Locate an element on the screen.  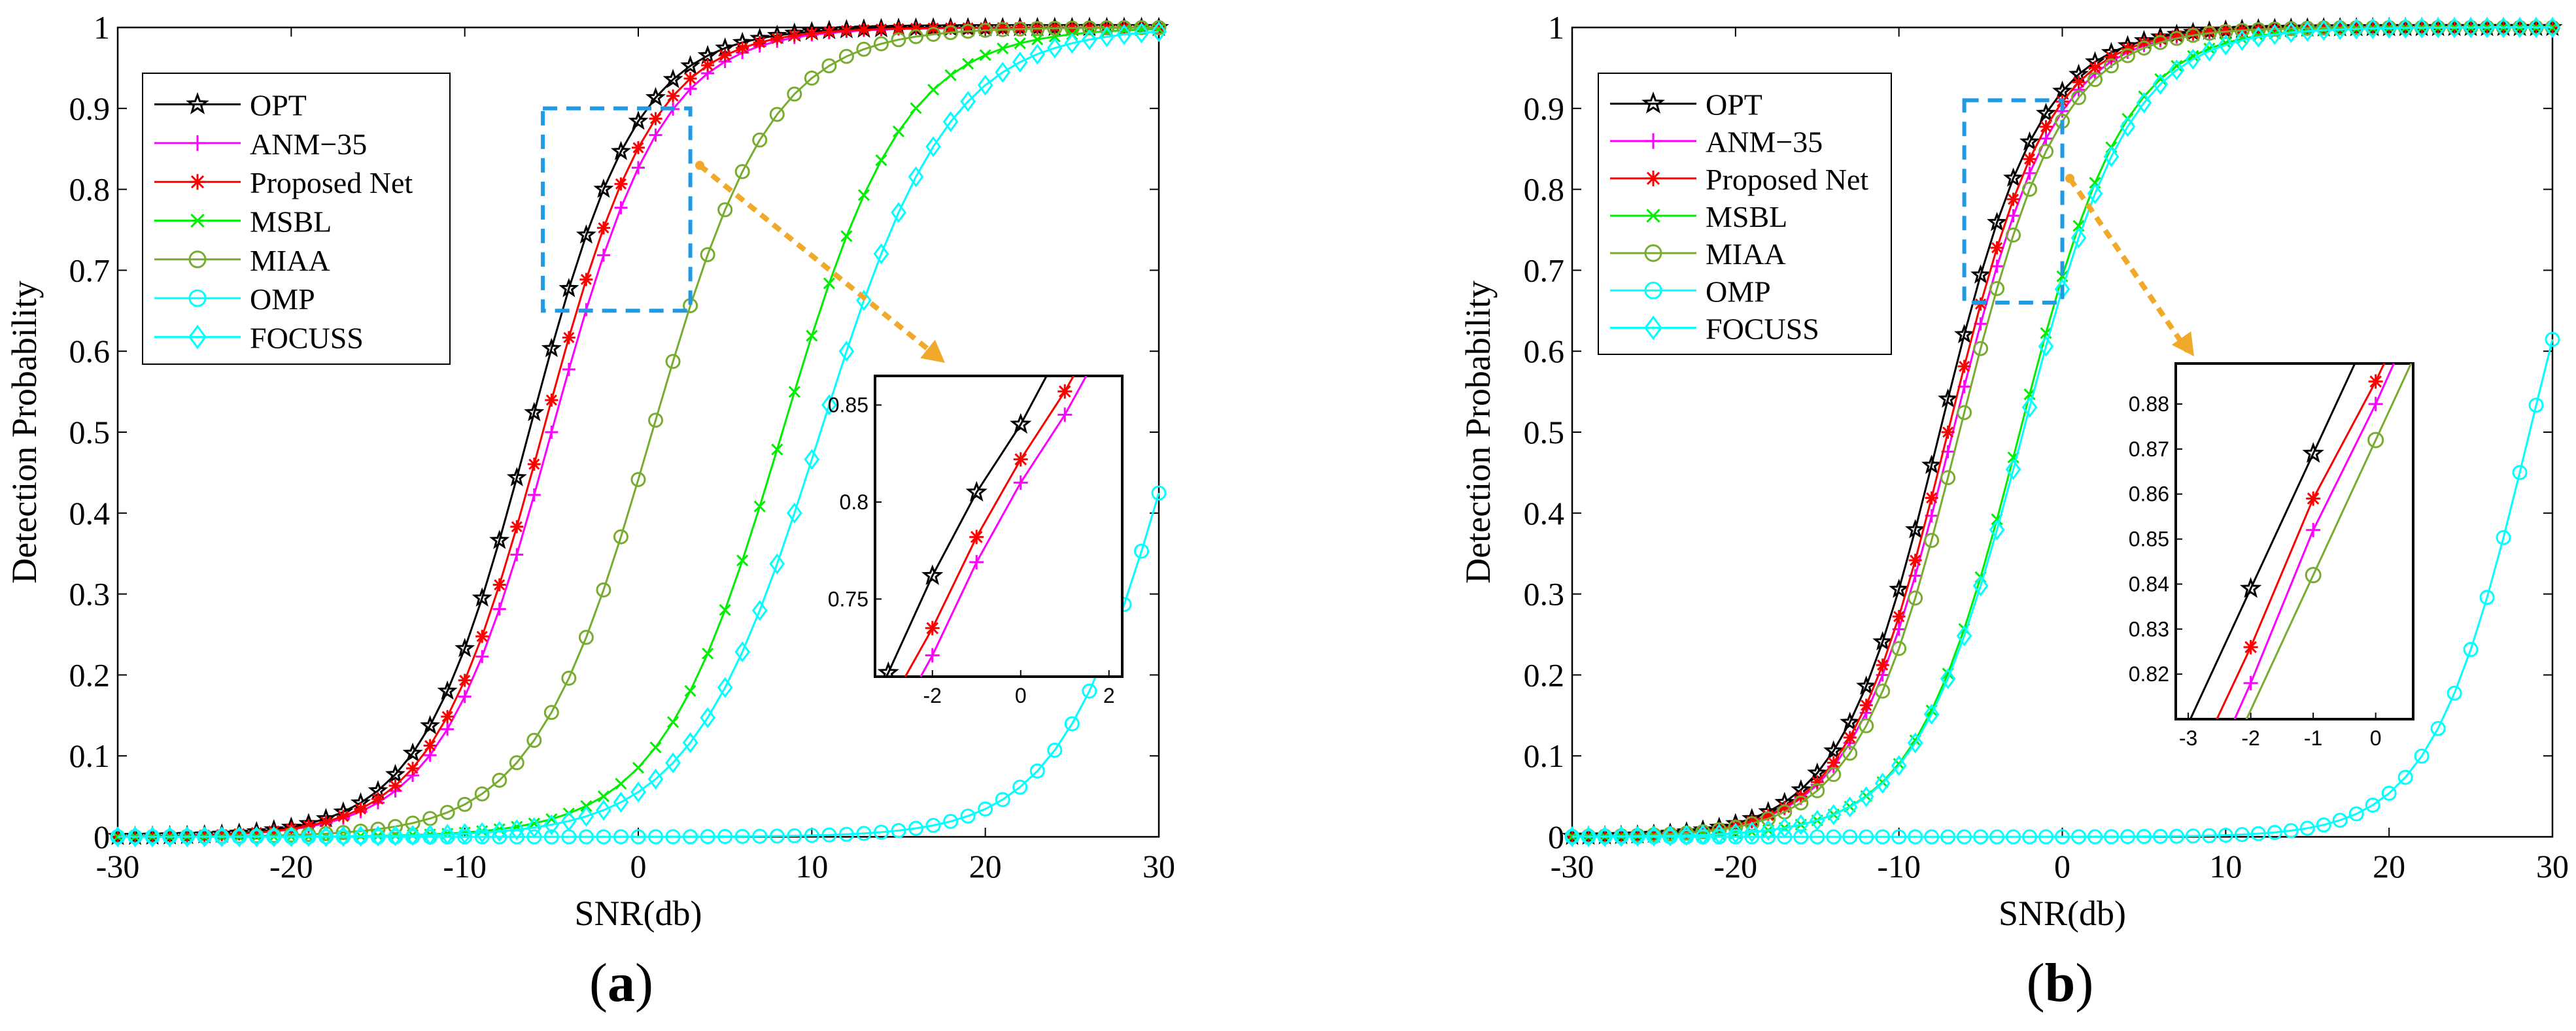
inset-x-tick-label: 0 is located at coordinates (2376, 738).